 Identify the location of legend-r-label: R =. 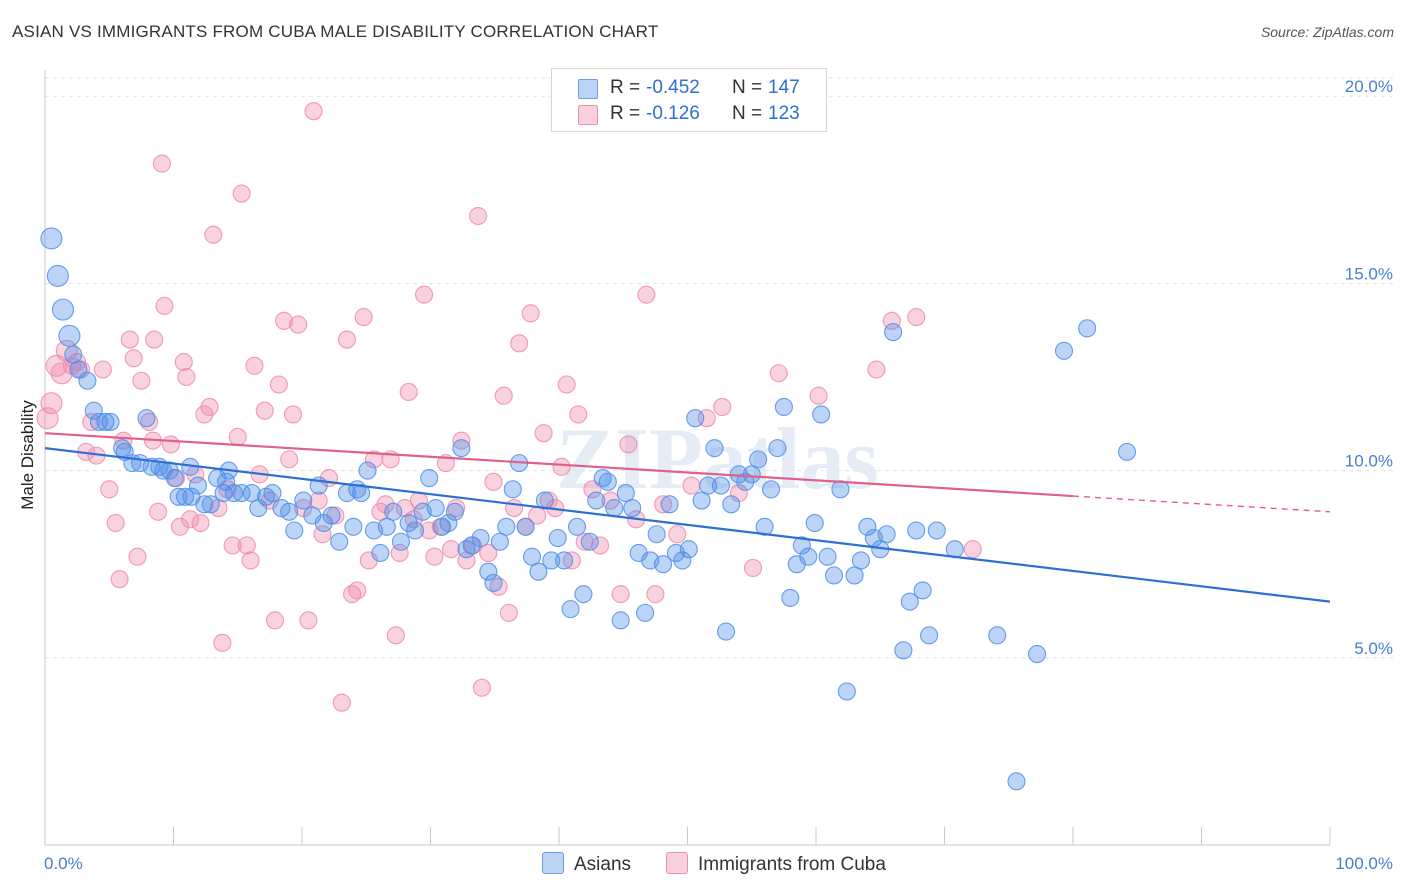
(625, 87).